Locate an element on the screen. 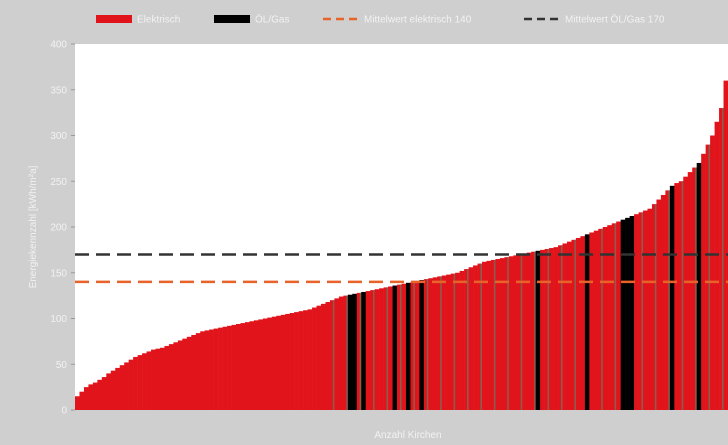  x-axis-label: Anzahl Kirchen is located at coordinates (407, 435).